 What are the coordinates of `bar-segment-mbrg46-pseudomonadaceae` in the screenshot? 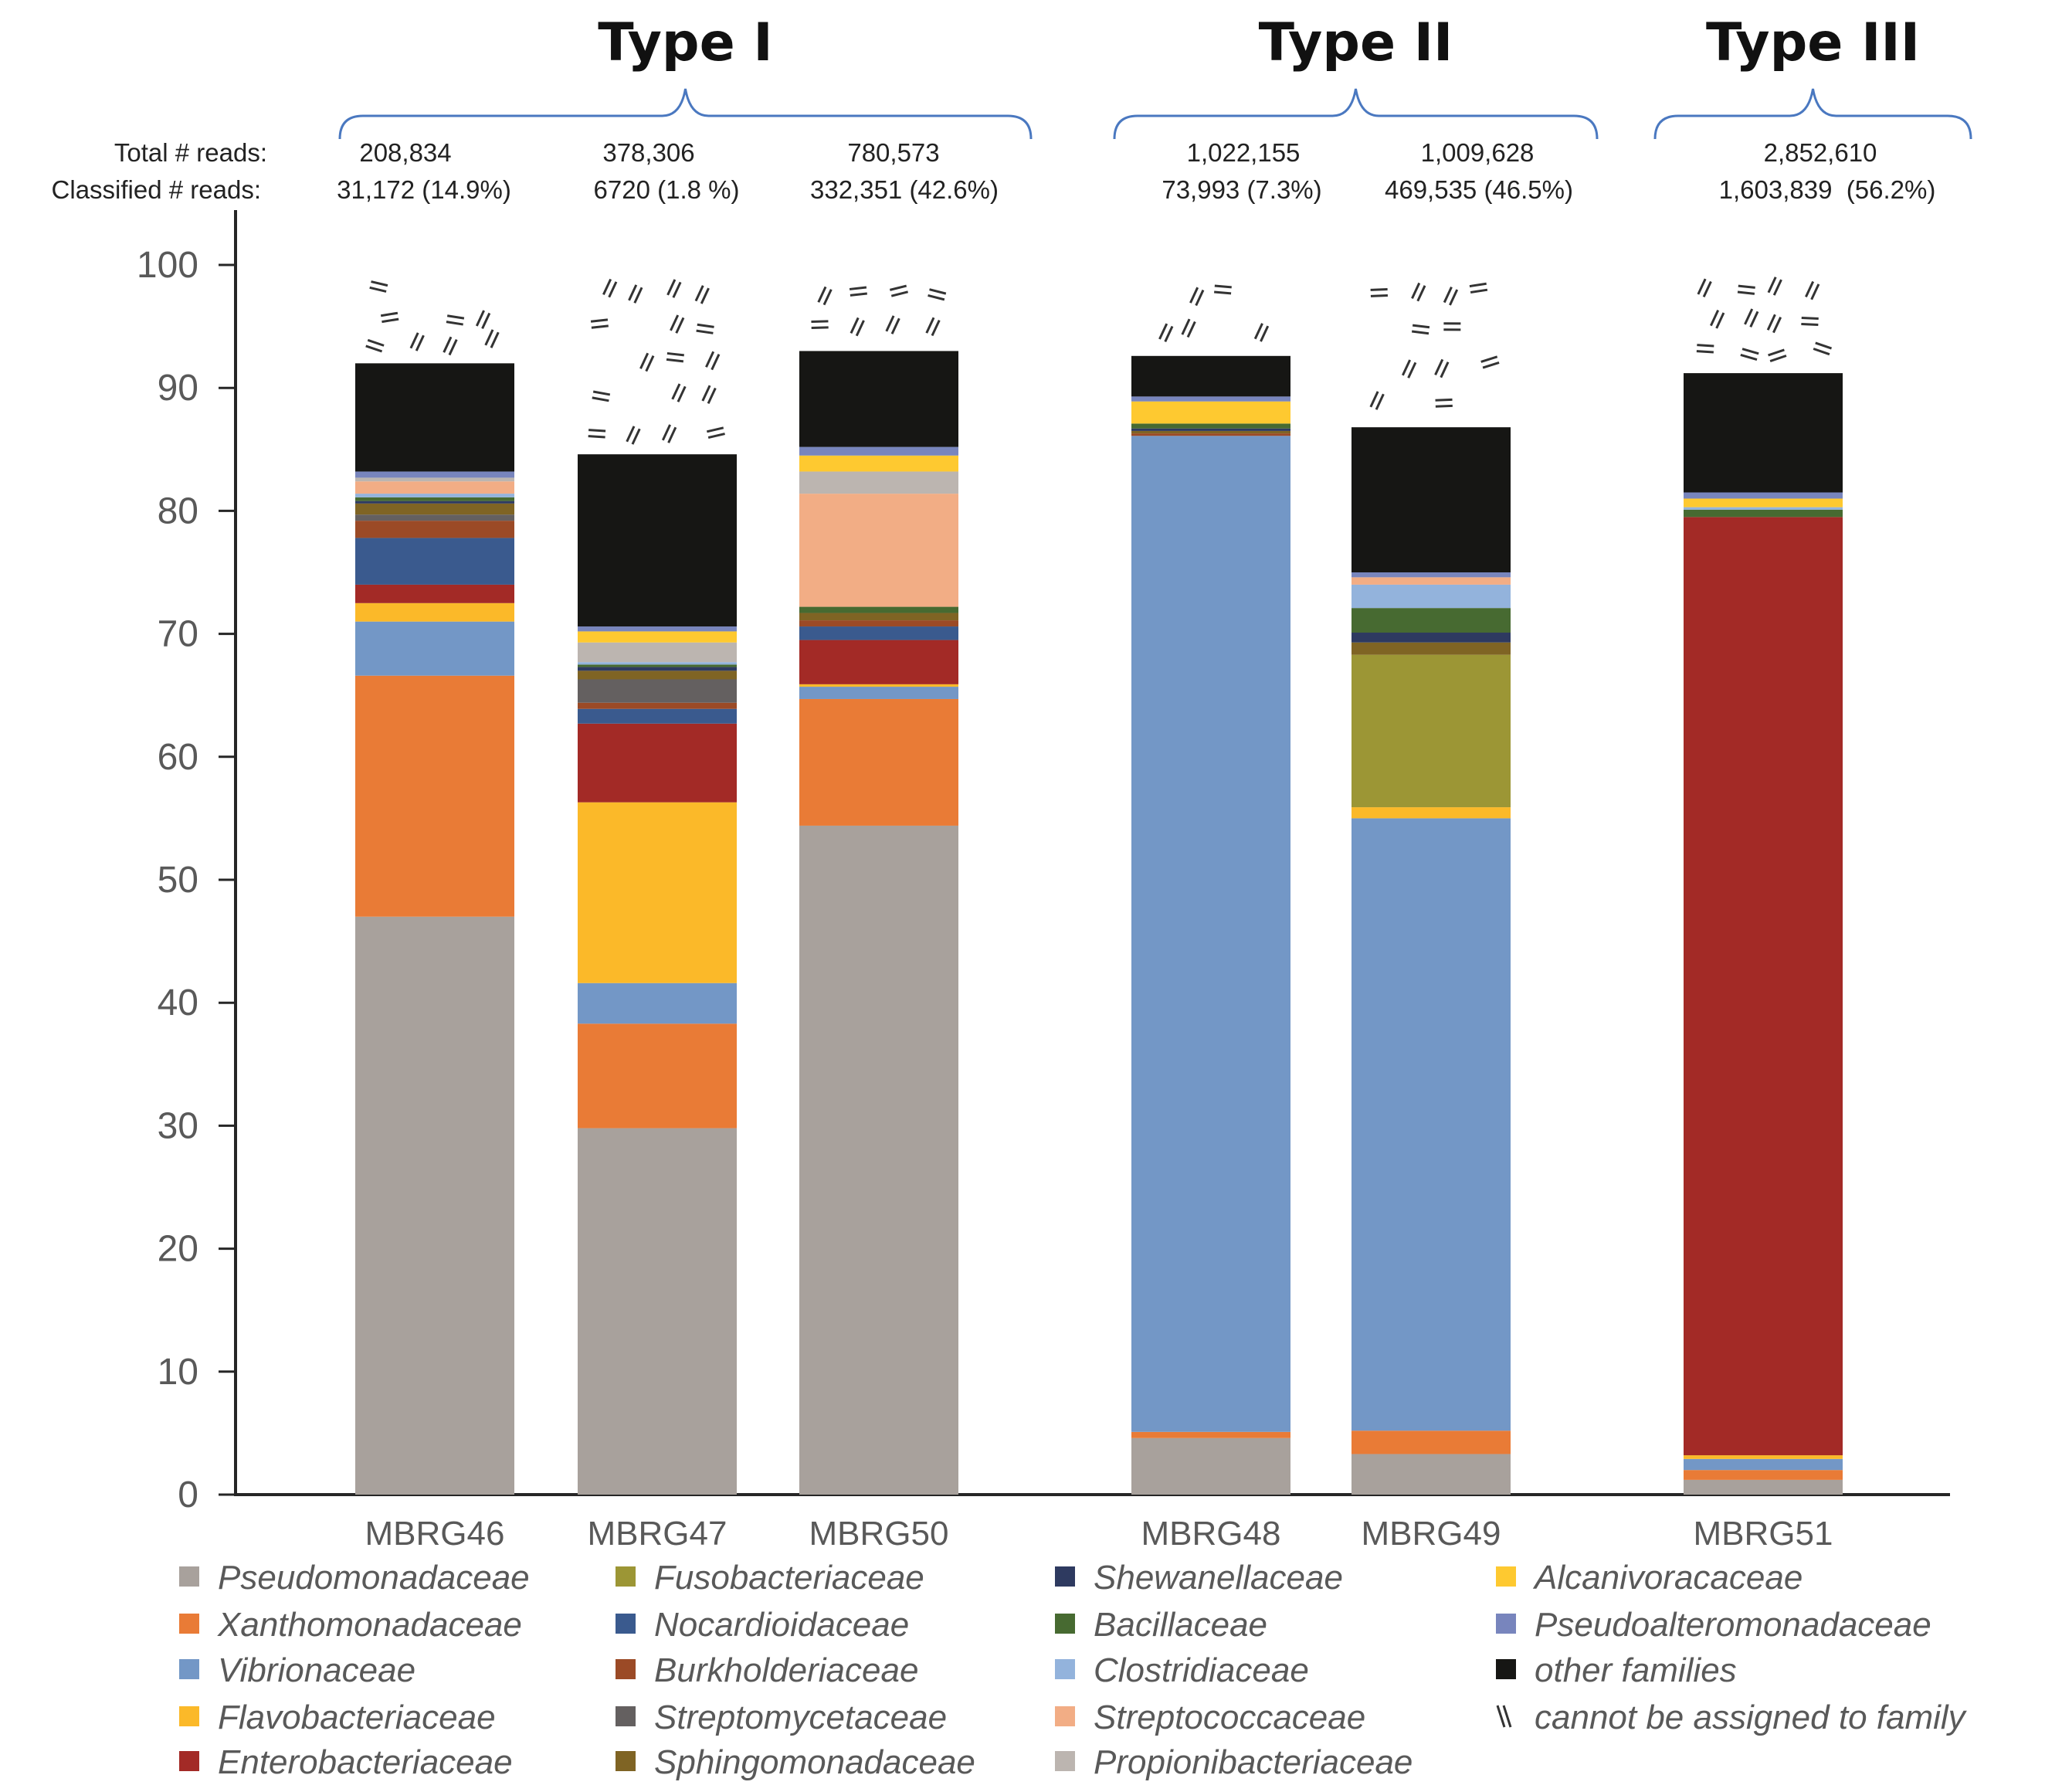 It's located at (434, 1205).